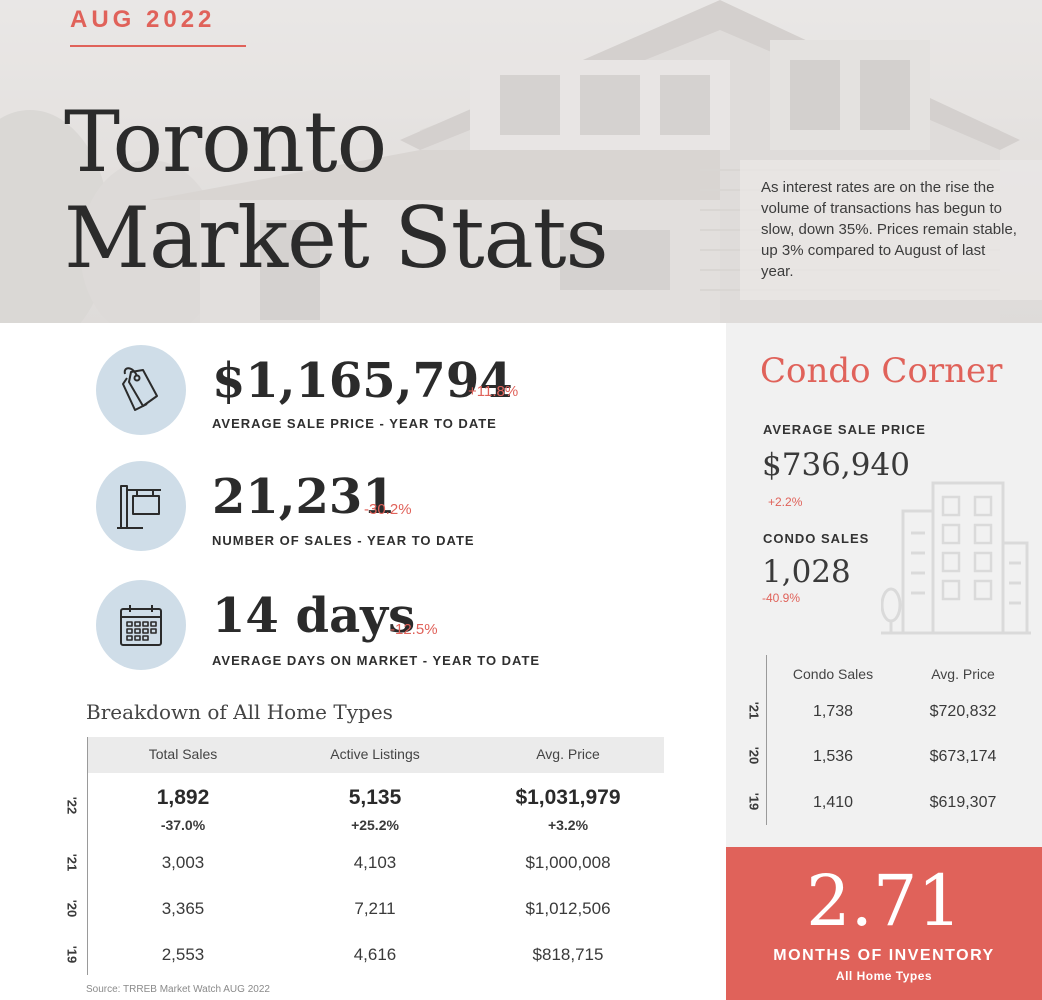 The image size is (1042, 1000). What do you see at coordinates (354, 423) in the screenshot?
I see `stat-label: AVERAGE SALE PRICE - YEAR TO DATE` at bounding box center [354, 423].